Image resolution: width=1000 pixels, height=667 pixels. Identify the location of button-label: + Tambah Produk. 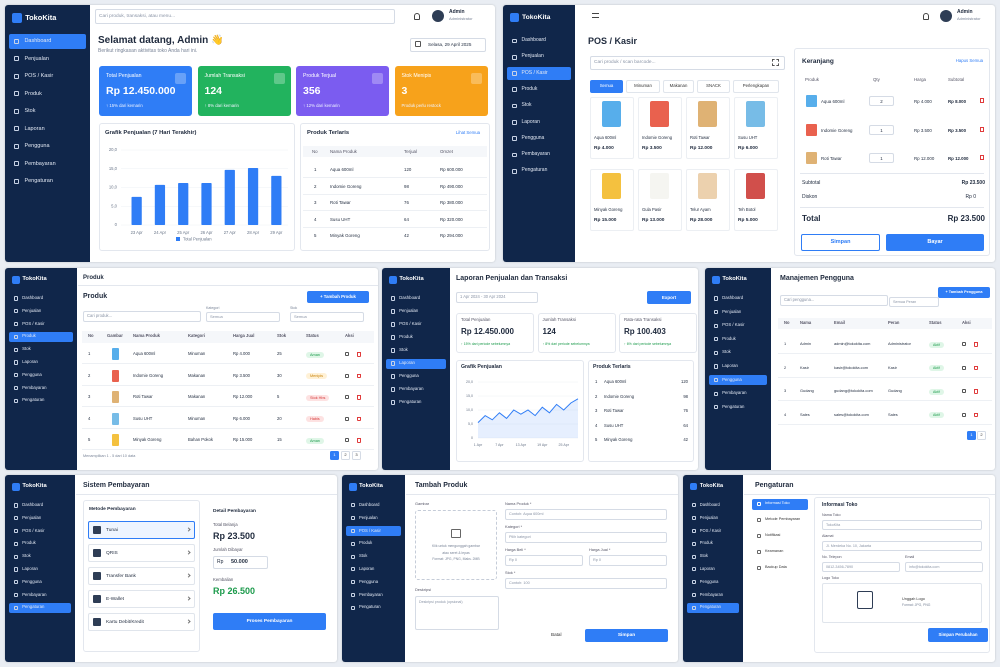
(338, 296).